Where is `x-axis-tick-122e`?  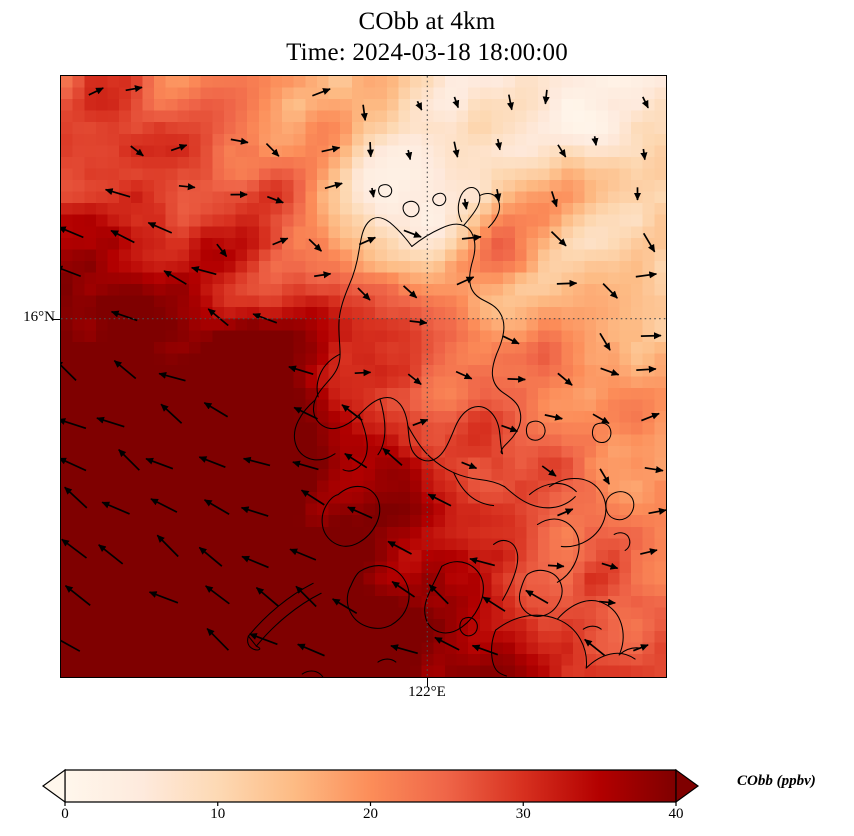
x-axis-tick-122e is located at coordinates (428, 682).